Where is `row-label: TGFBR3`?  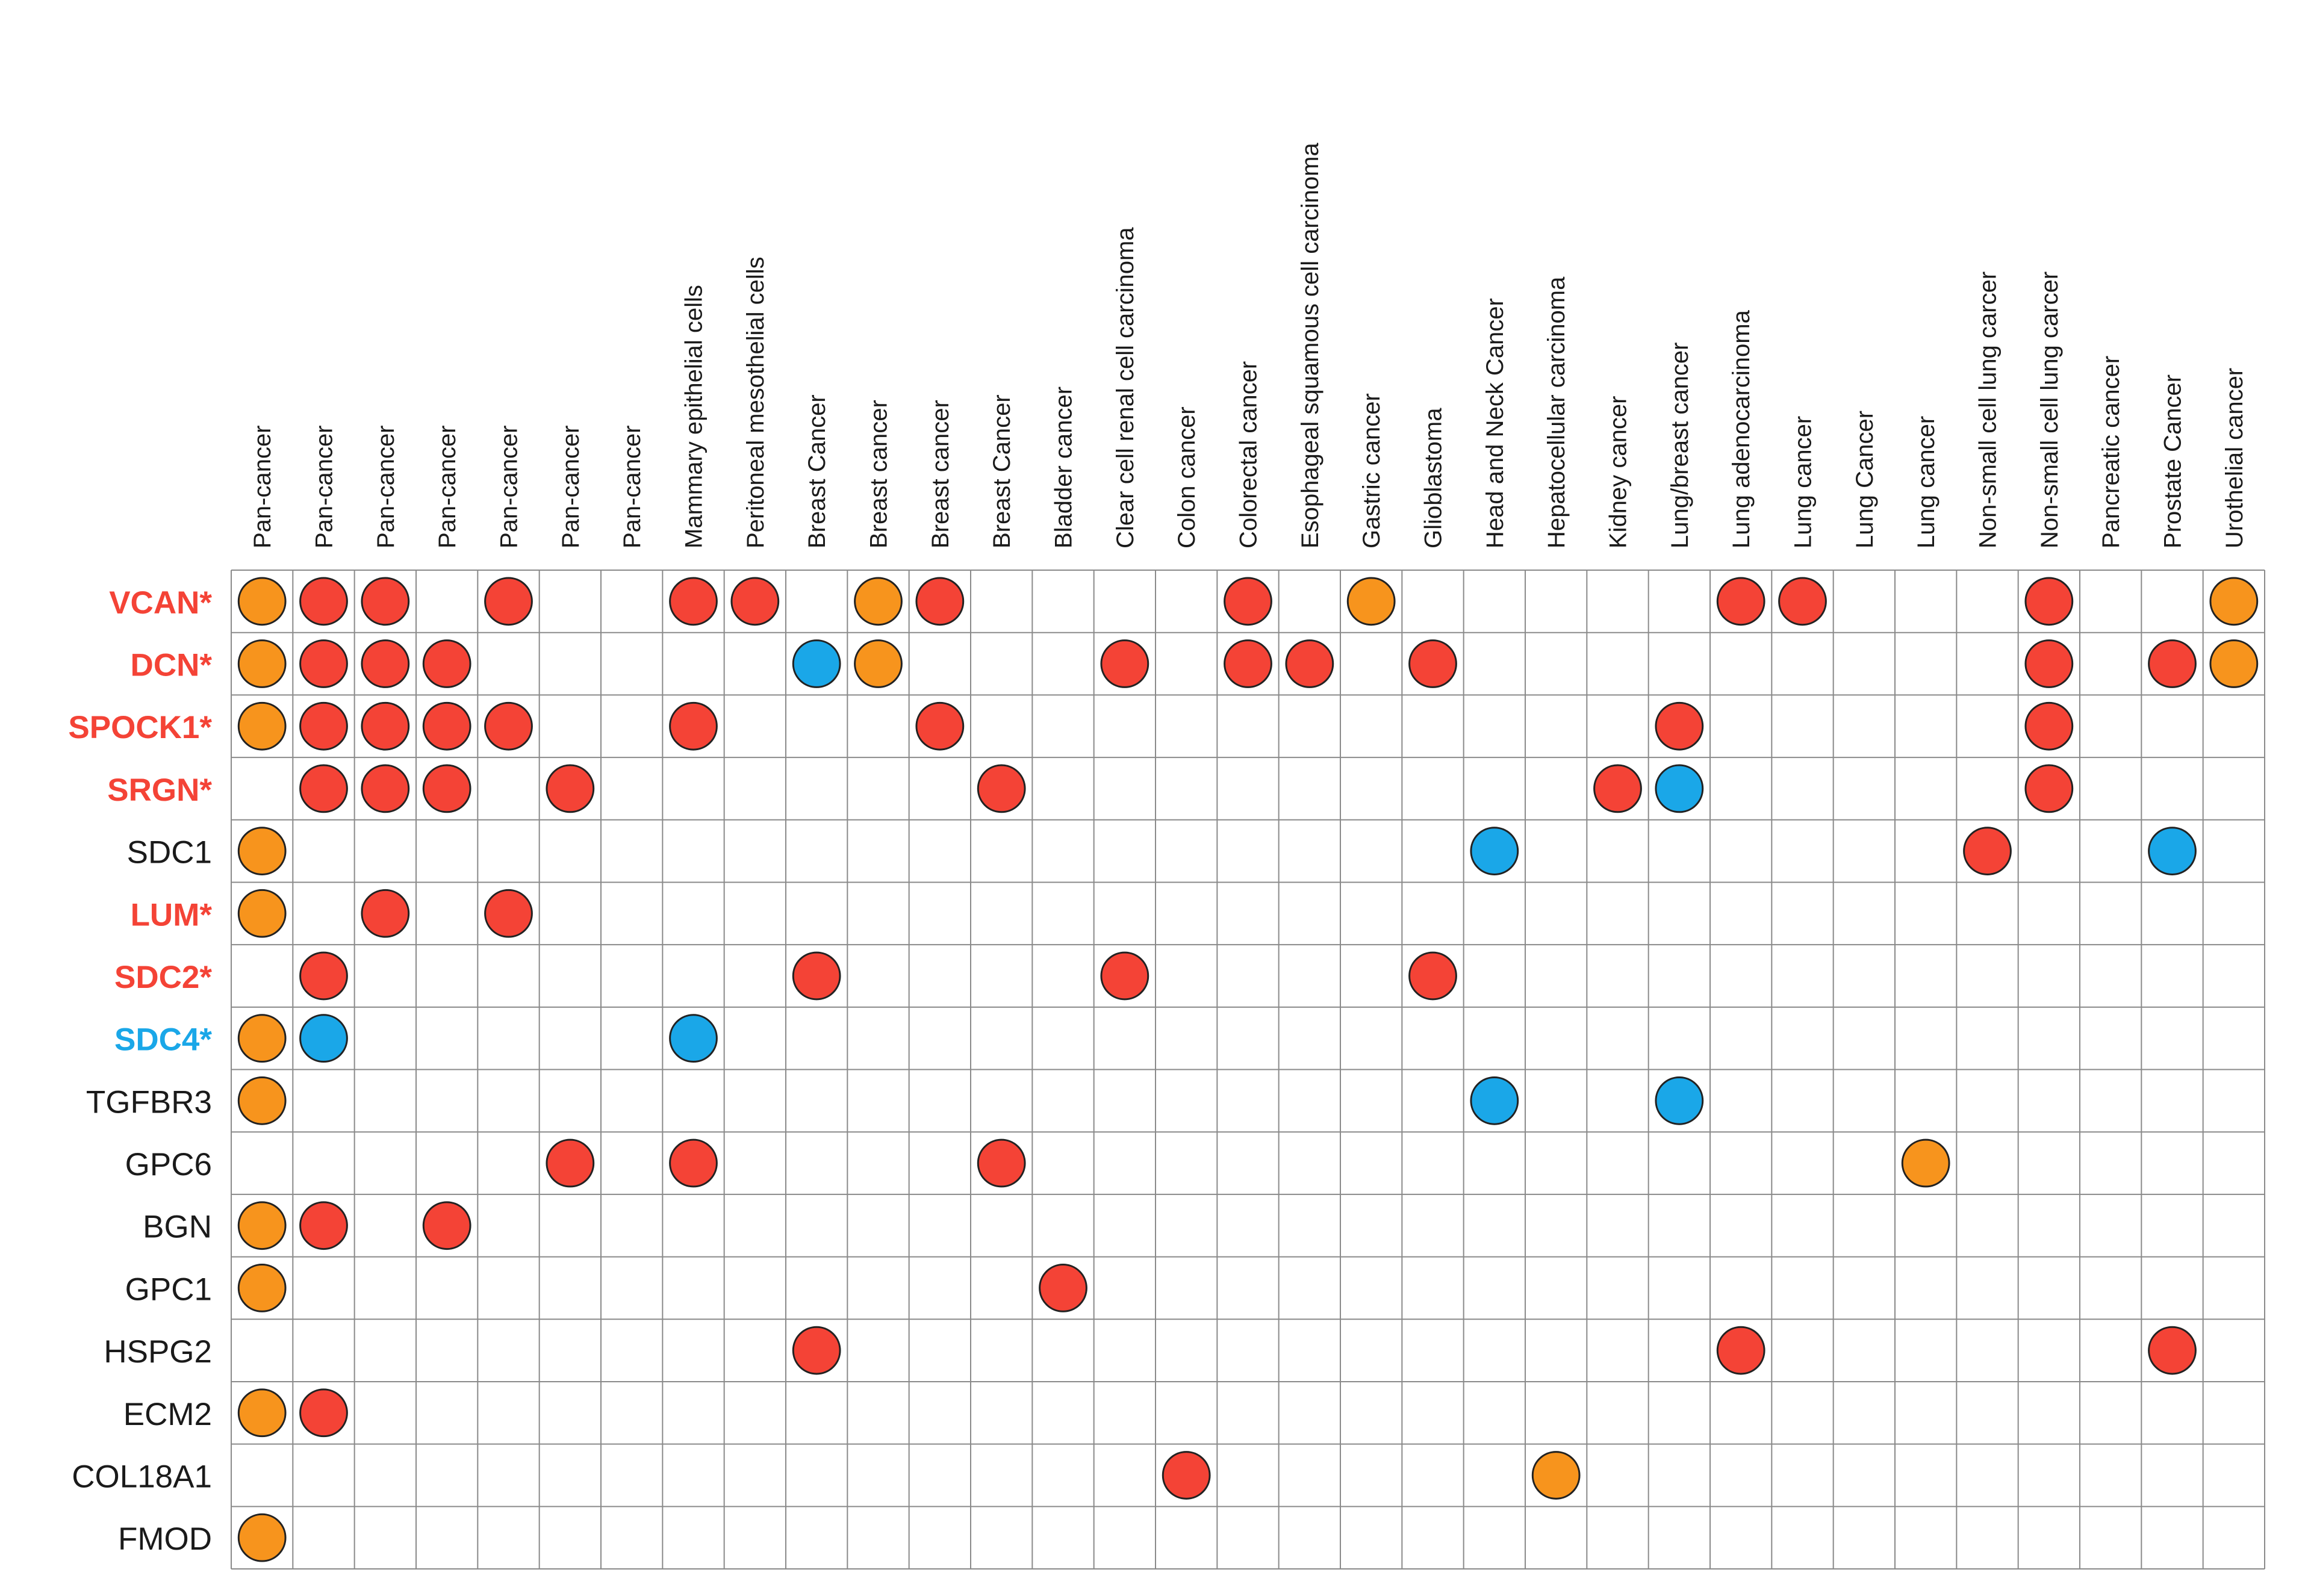
row-label: TGFBR3 is located at coordinates (149, 1102).